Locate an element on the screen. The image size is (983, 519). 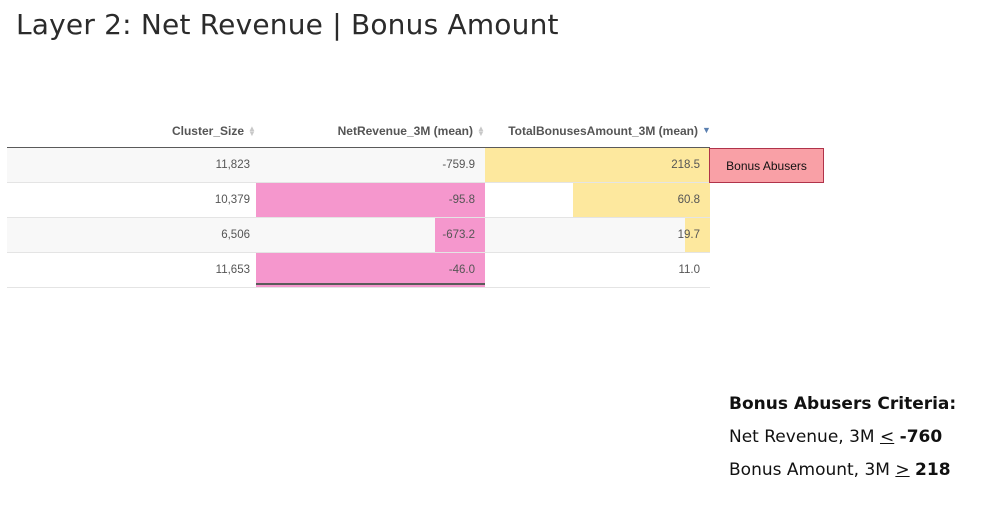
header-label: TotalBonusesAmount_3M (mean) is located at coordinates (603, 130).